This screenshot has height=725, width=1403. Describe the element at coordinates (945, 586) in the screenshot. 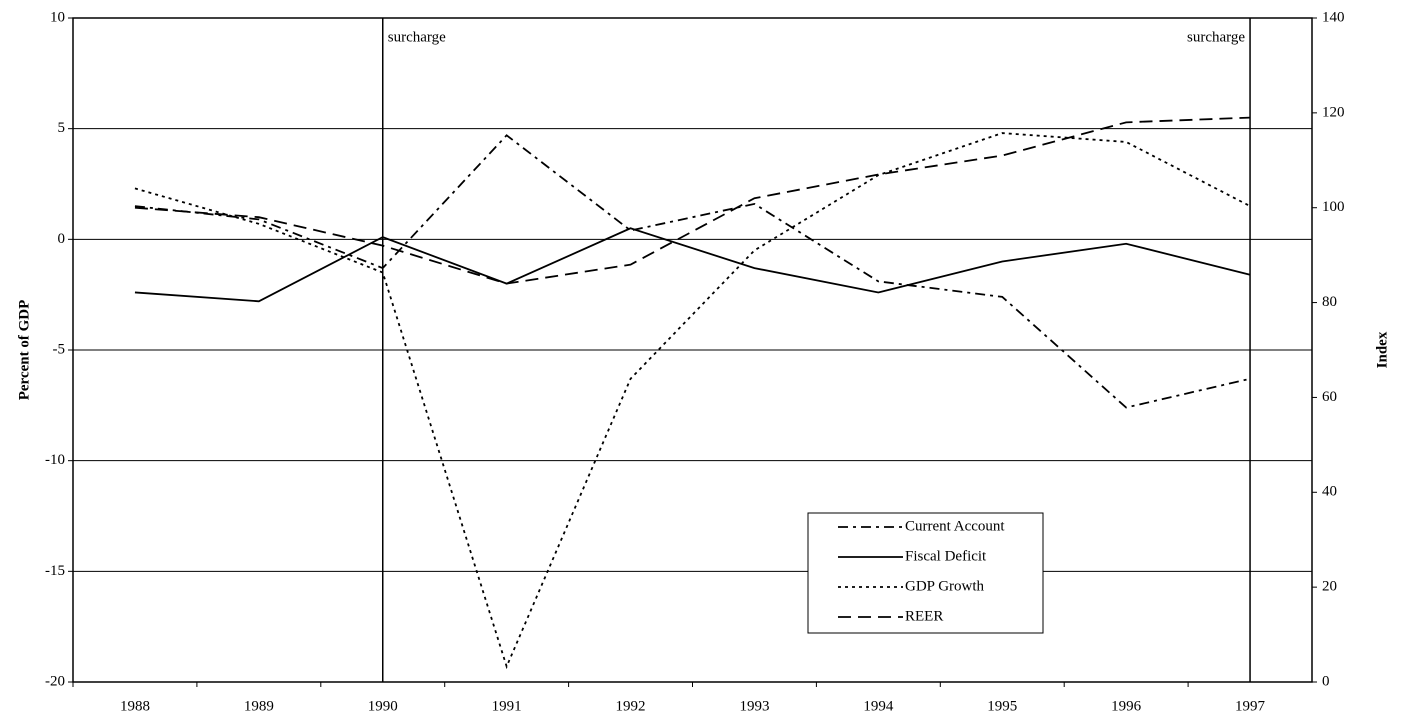

I see `legend-label: GDP Growth` at that location.